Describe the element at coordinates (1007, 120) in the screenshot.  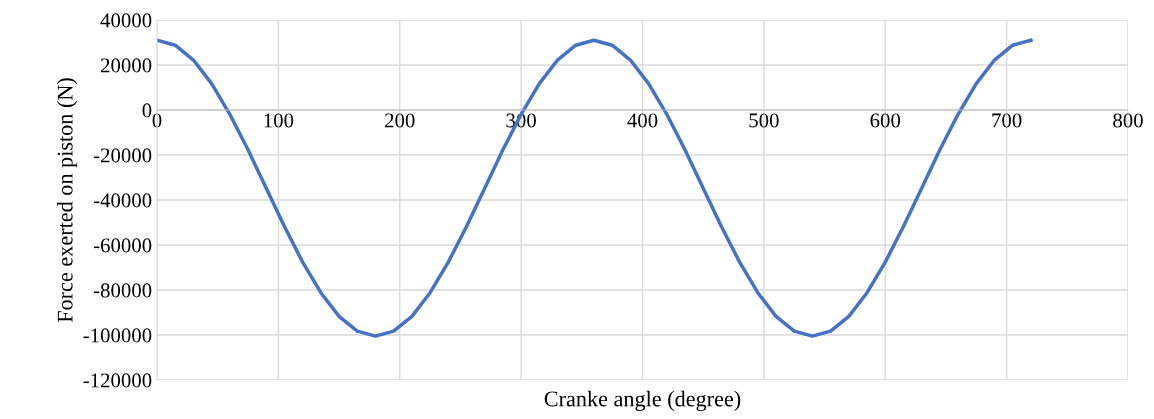
I see `x-tick-label: 700` at that location.